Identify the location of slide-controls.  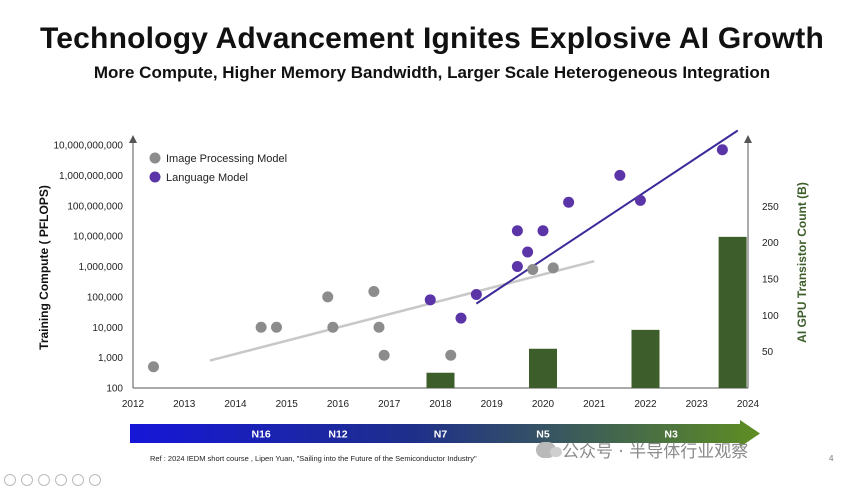
(52, 480).